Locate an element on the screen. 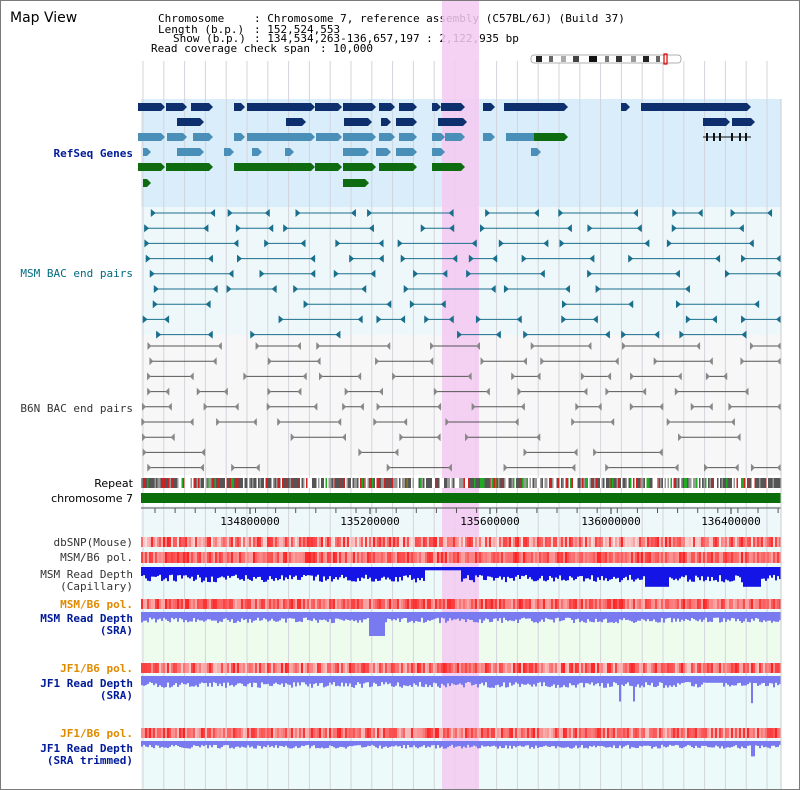  b6n-bac-end is located at coordinates (473, 406).